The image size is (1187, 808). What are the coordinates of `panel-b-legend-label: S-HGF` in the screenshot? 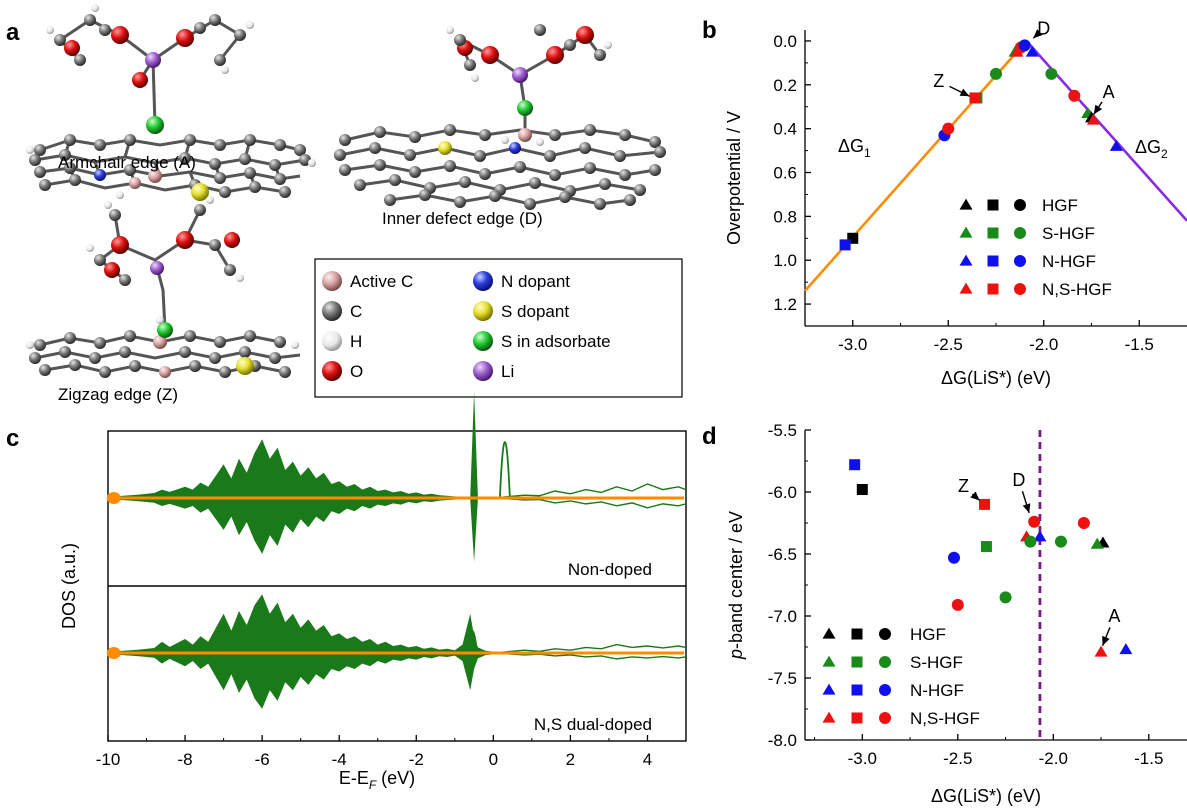 It's located at (1068, 233).